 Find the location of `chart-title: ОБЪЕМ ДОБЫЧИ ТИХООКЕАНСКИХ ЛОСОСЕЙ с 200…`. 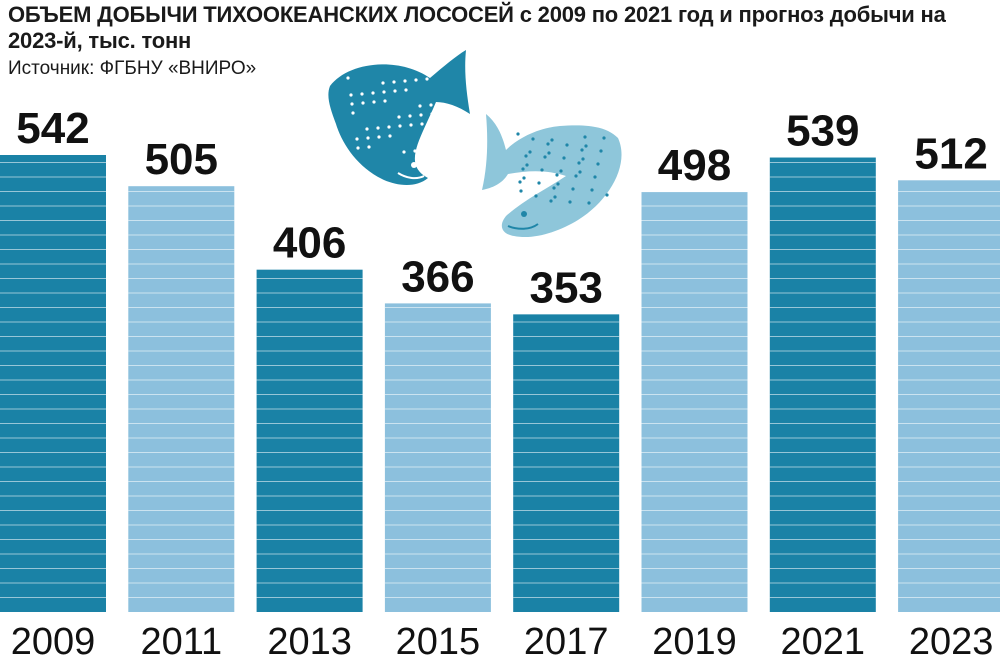

chart-title: ОБЪЕМ ДОБЫЧИ ТИХООКЕАНСКИХ ЛОСОСЕЙ с 200… is located at coordinates (477, 27).